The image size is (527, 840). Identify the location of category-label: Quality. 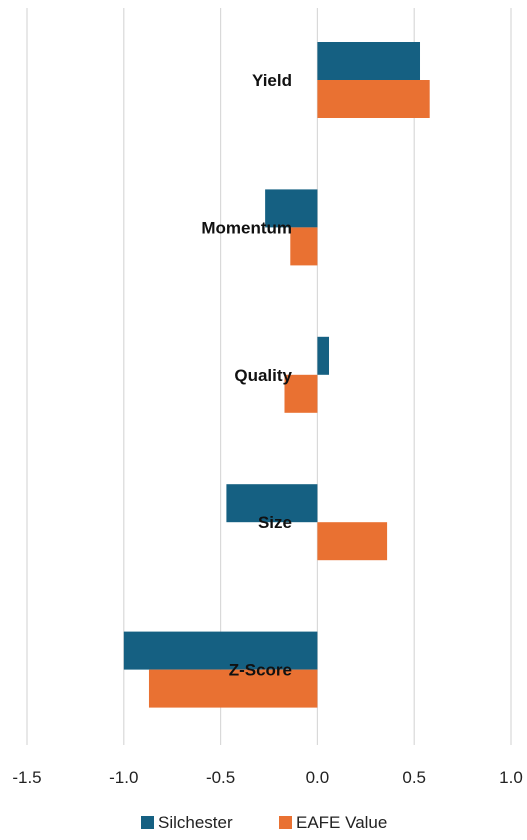
(263, 375).